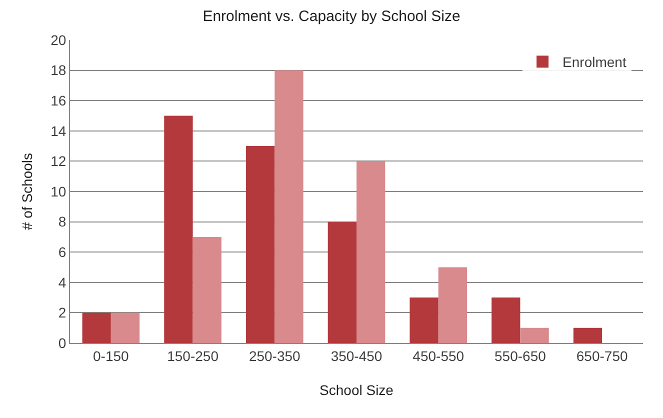 The width and height of the screenshot is (663, 418). I want to click on x-tick-label: 350-450, so click(356, 356).